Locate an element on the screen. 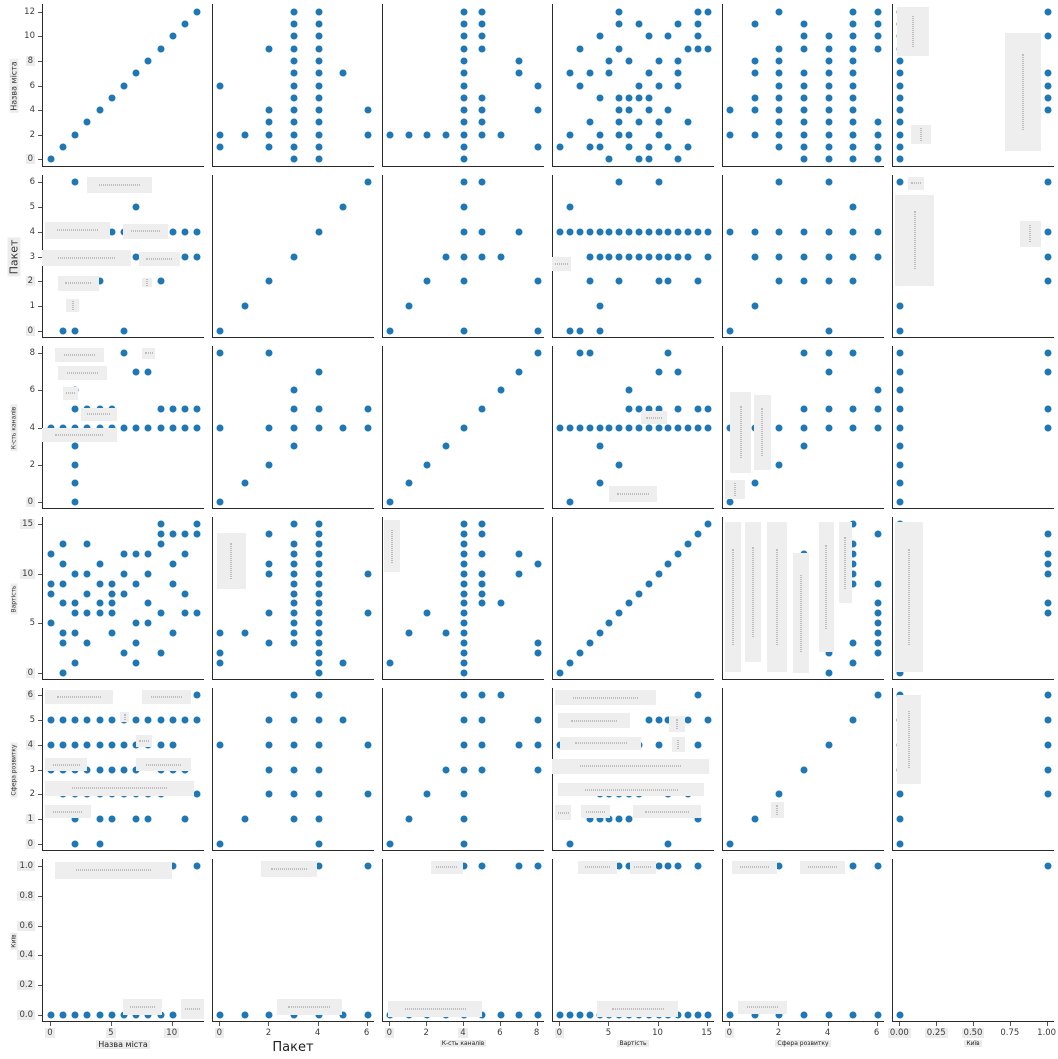  x-axis-label: Київ is located at coordinates (973, 1043).